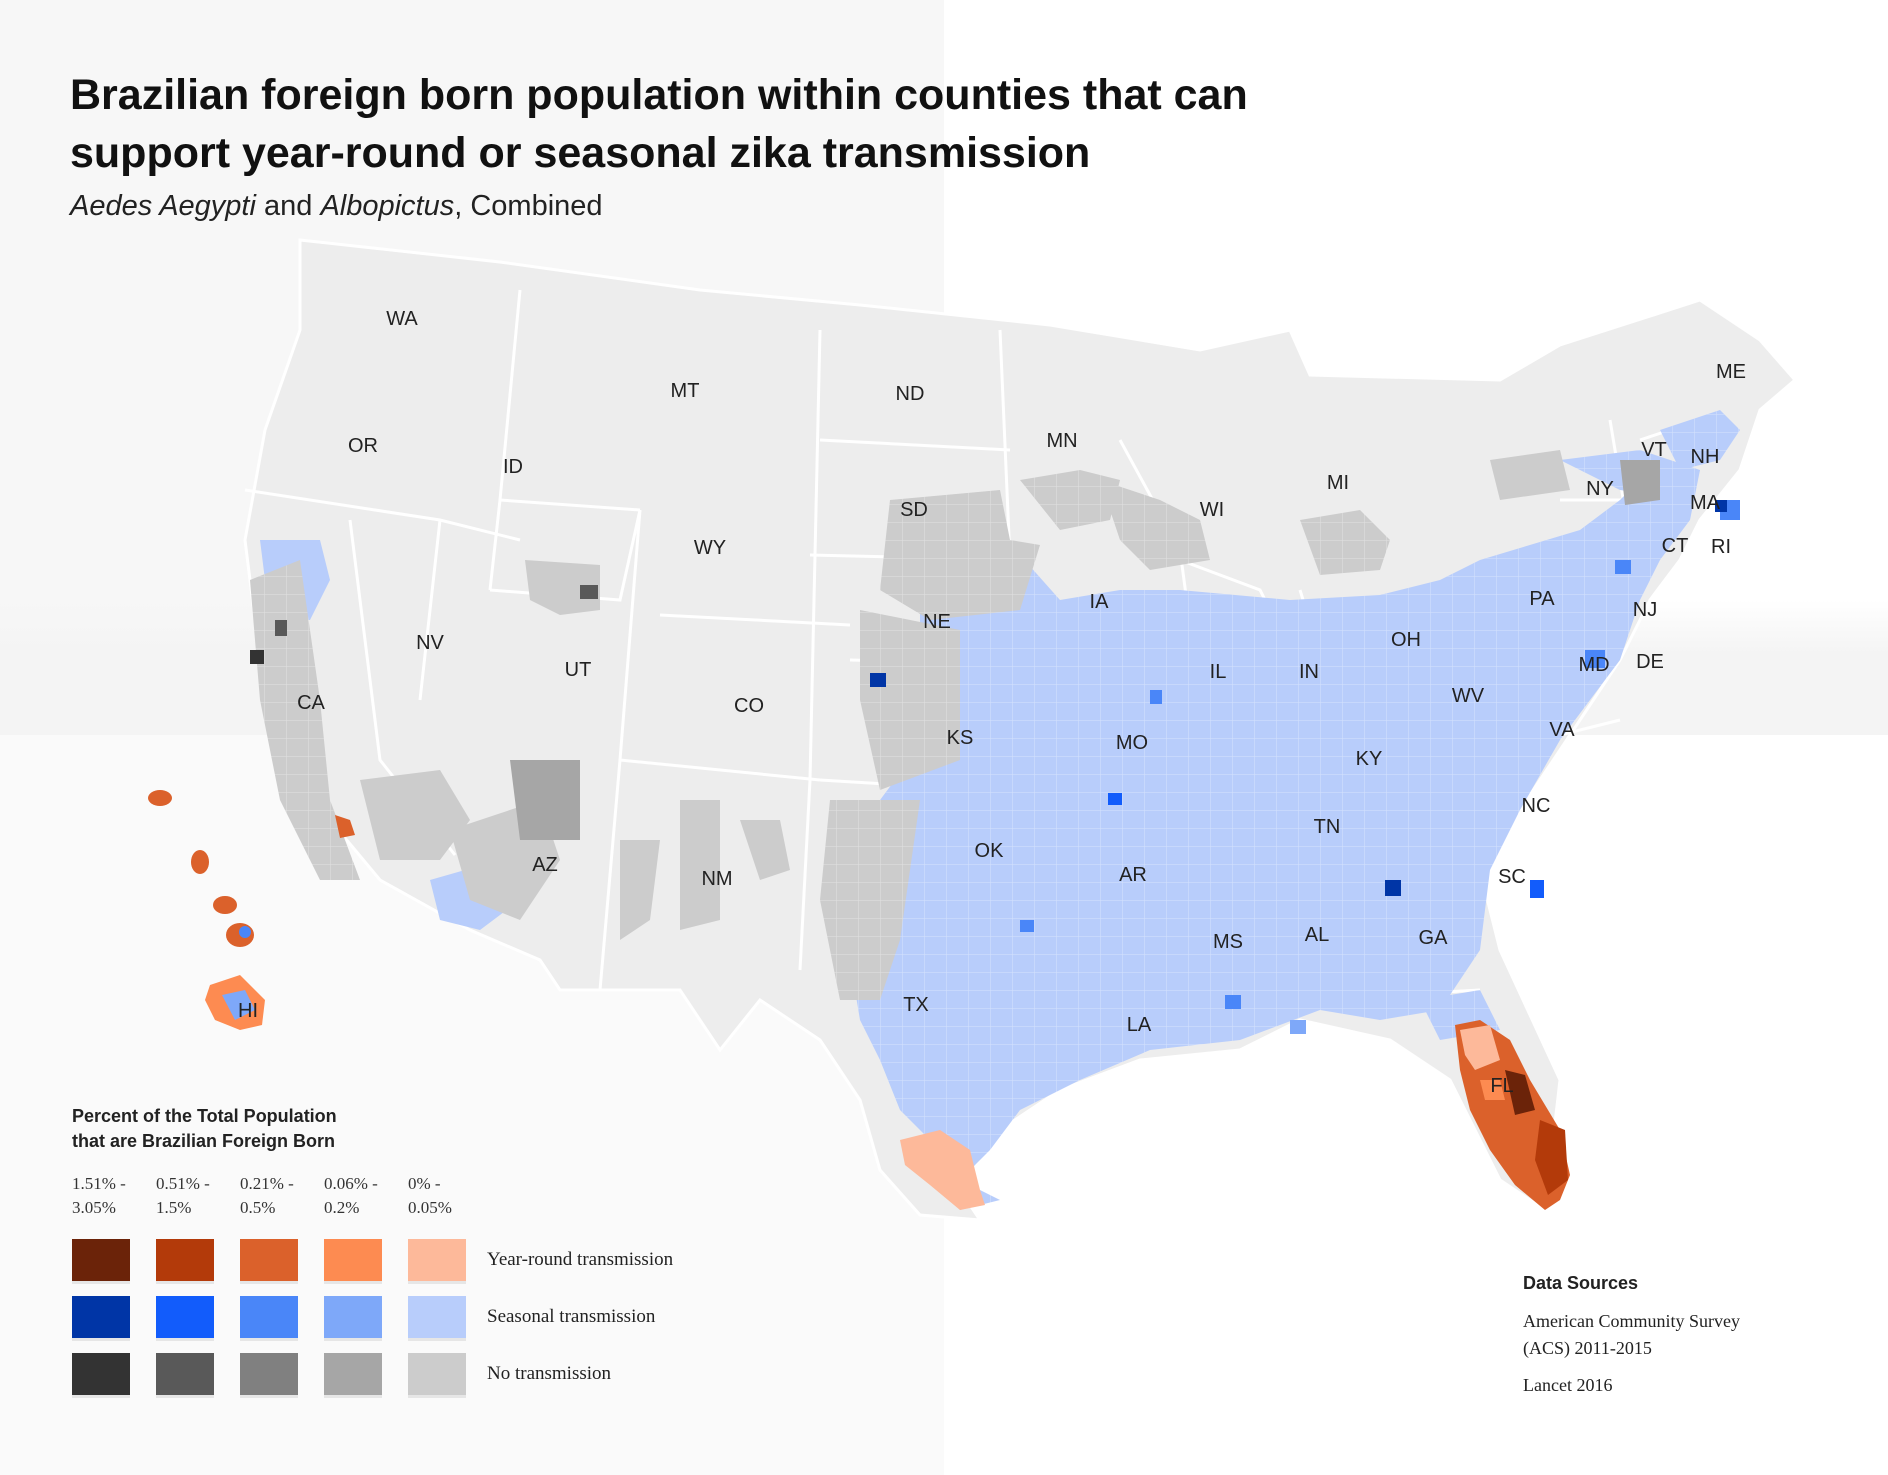 The height and width of the screenshot is (1475, 1888). What do you see at coordinates (549, 1373) in the screenshot?
I see `legend-row-label-none: No transmission` at bounding box center [549, 1373].